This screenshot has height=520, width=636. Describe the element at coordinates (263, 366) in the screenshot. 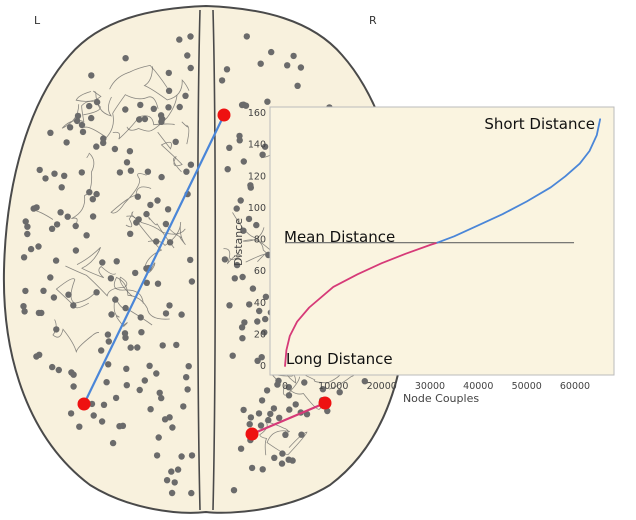

I see `y-tick-label: 0` at that location.